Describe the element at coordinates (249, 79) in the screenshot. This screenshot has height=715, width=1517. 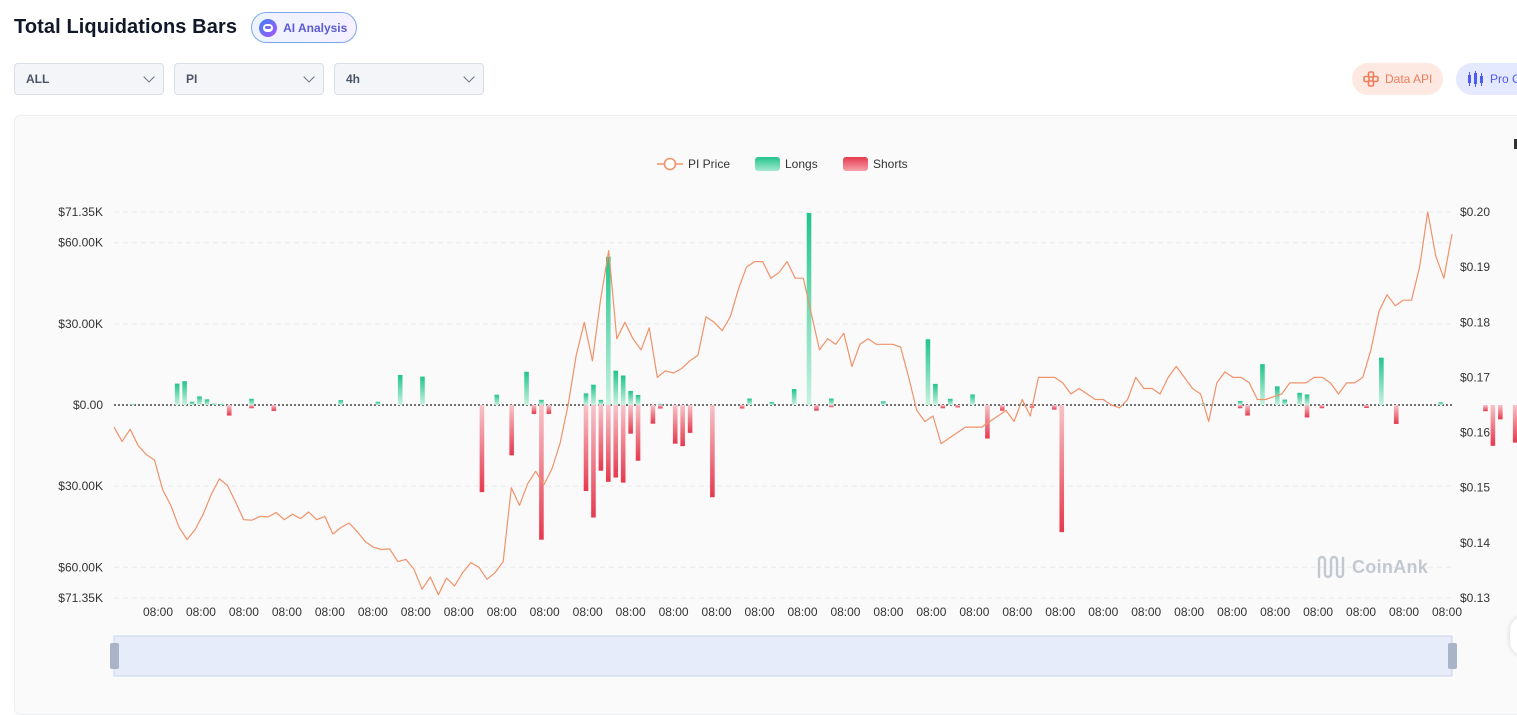
I see `coin-select: PI` at that location.